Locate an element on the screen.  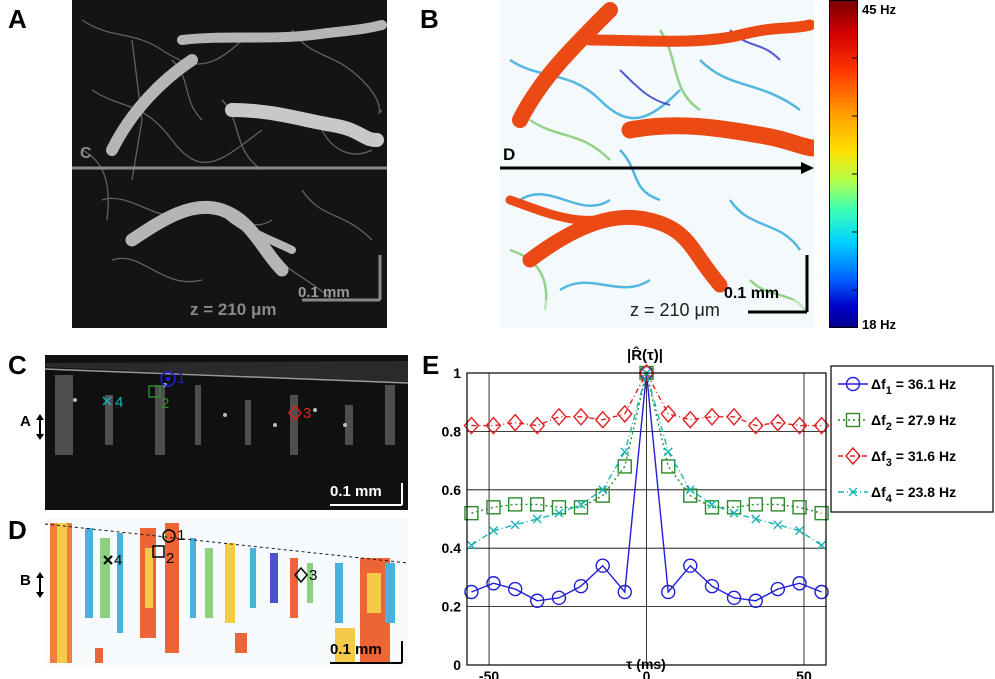
panel-b-depth-label: z = 210 μm is located at coordinates (675, 310).